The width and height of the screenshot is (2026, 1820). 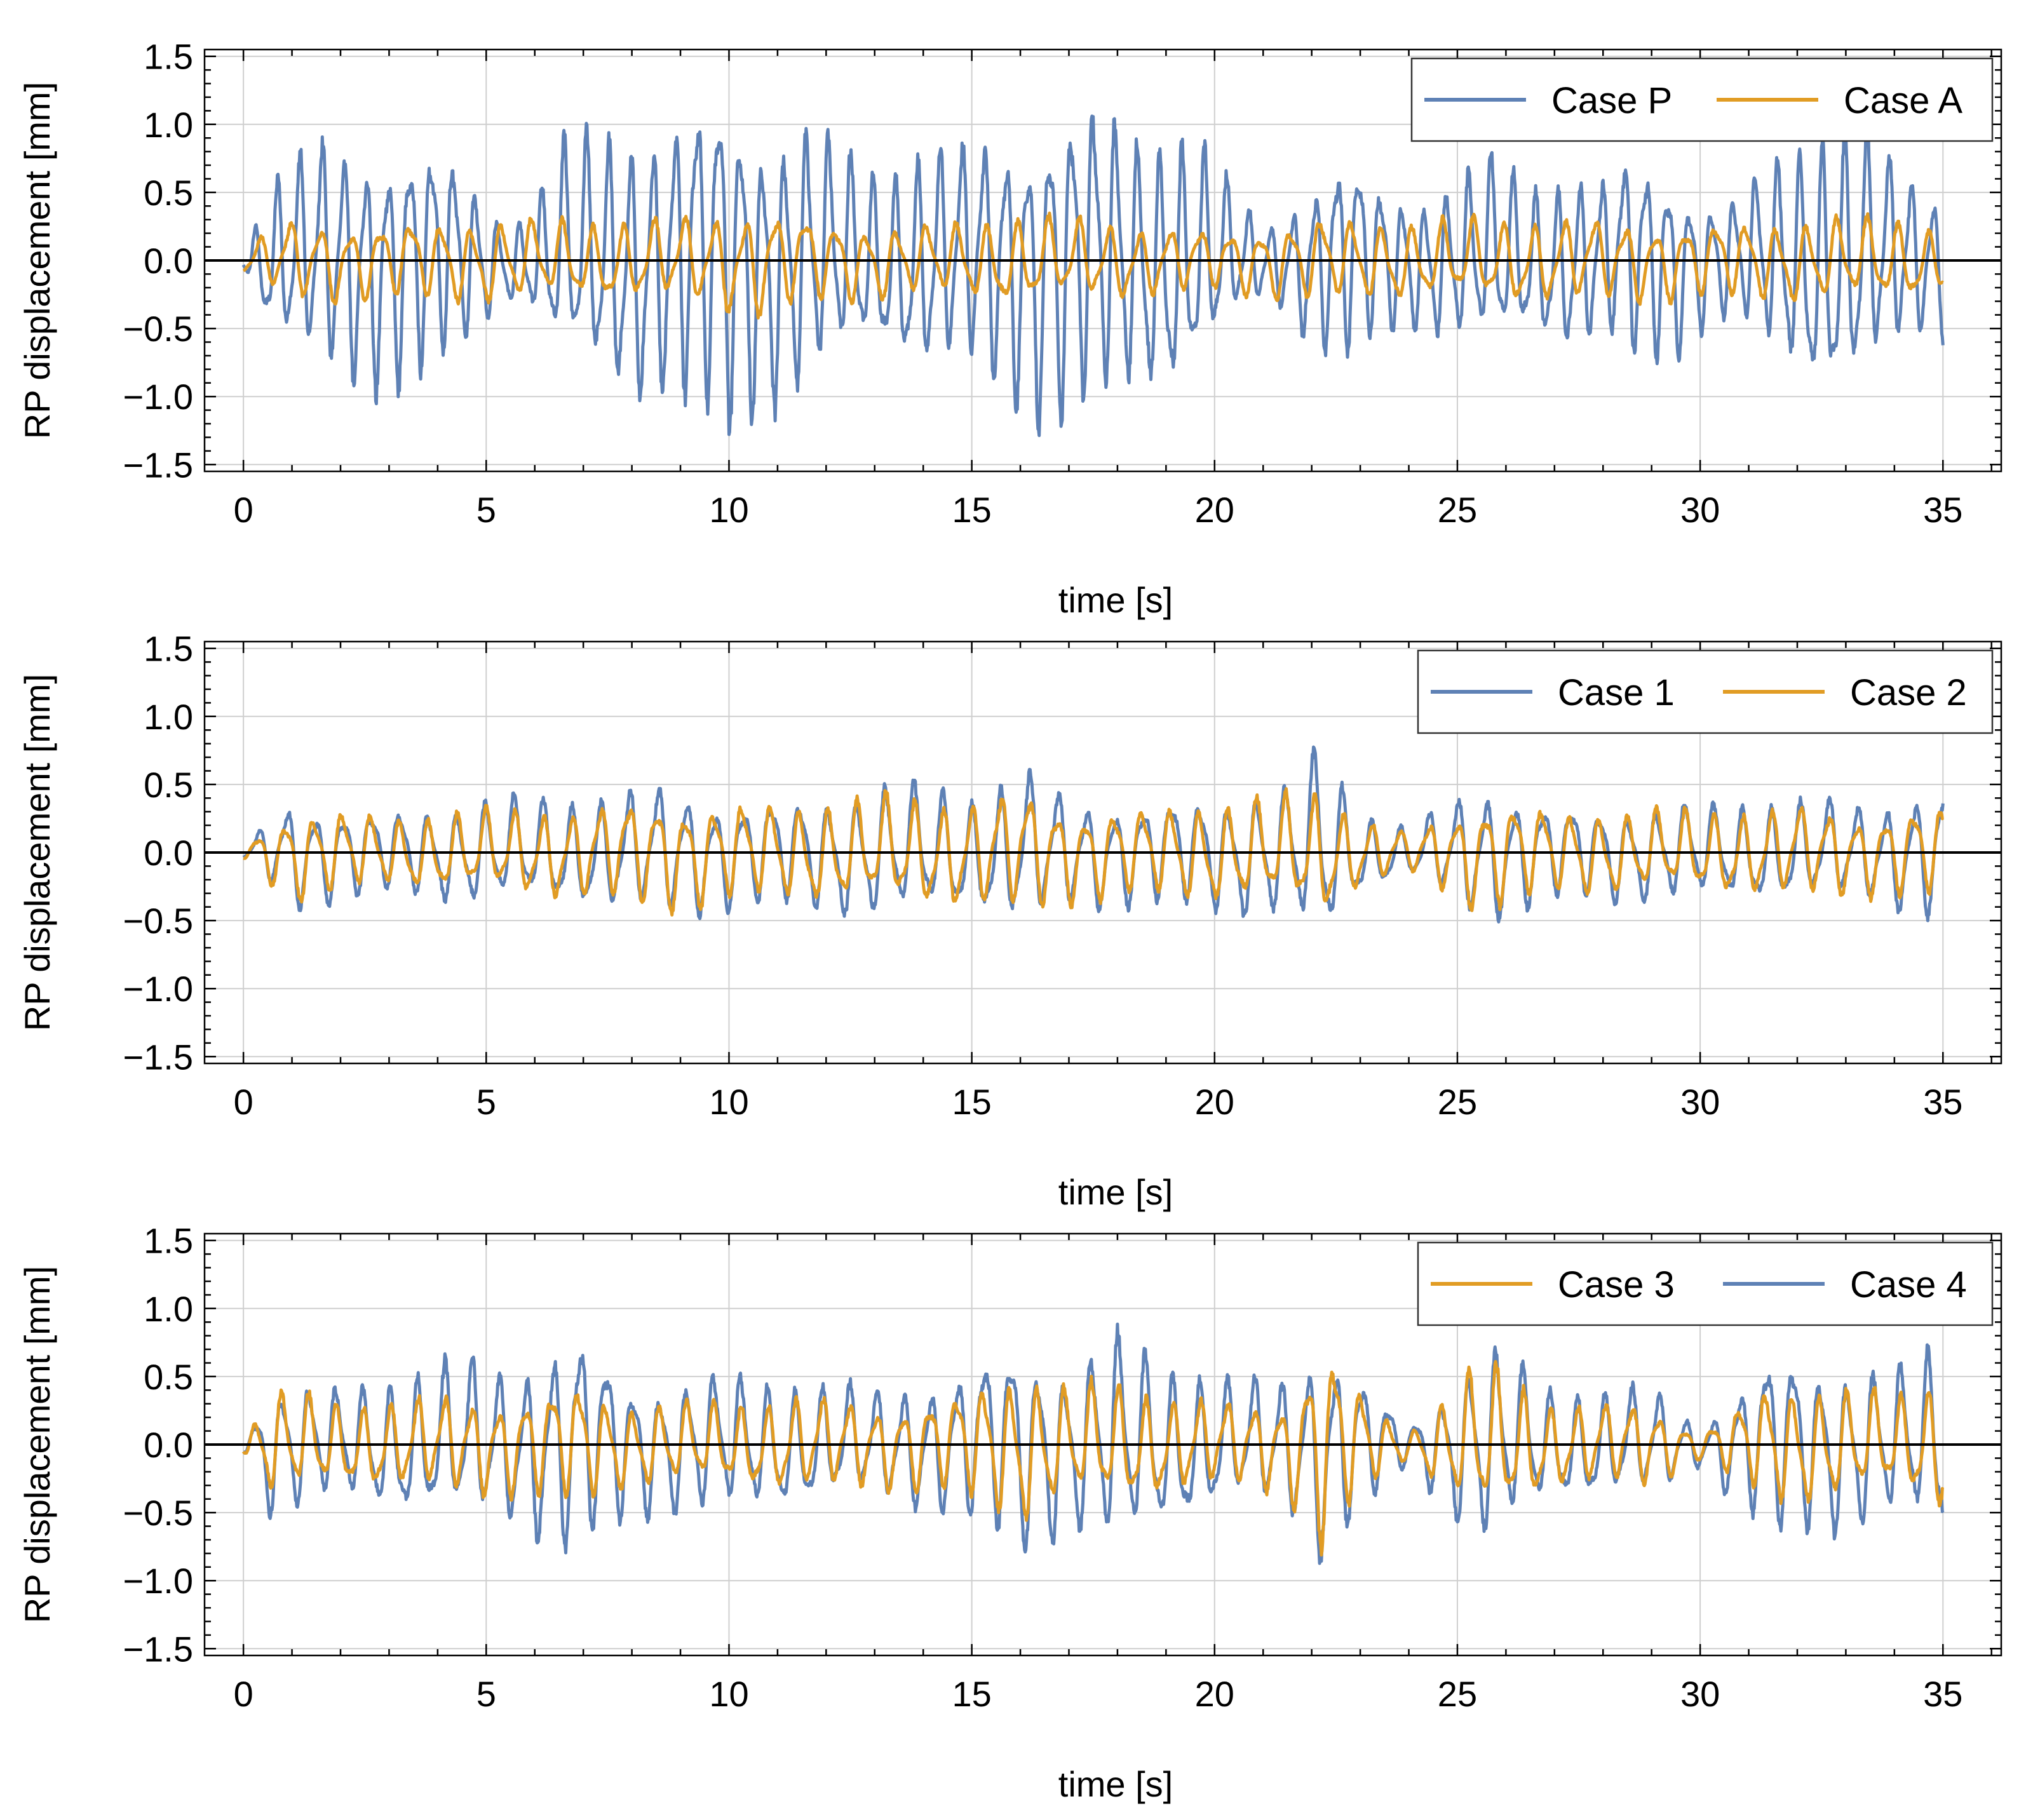 I want to click on legend-label: Case 1, so click(x=1616, y=692).